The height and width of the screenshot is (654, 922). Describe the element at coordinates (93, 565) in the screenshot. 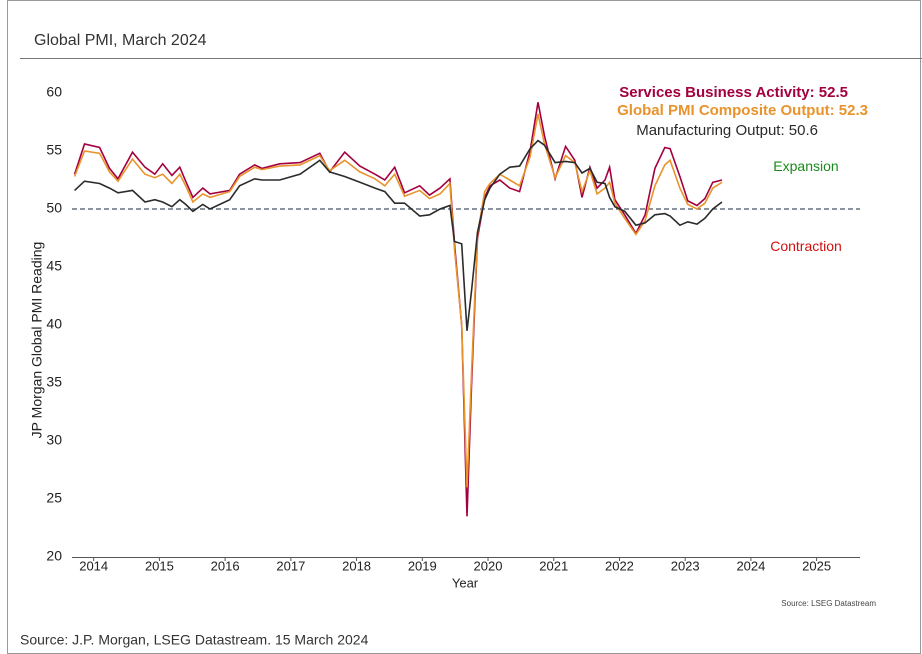

I see `x-tick-label: 2014` at that location.